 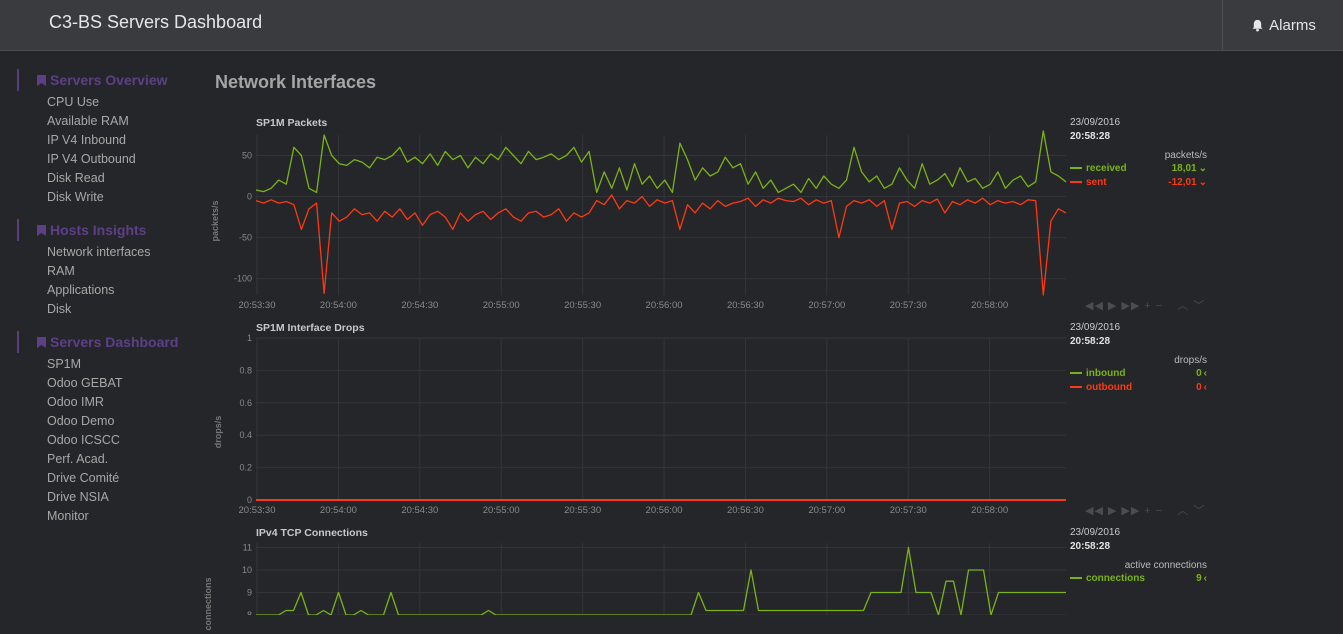 What do you see at coordinates (247, 570) in the screenshot?
I see `y-tick-label: 10` at bounding box center [247, 570].